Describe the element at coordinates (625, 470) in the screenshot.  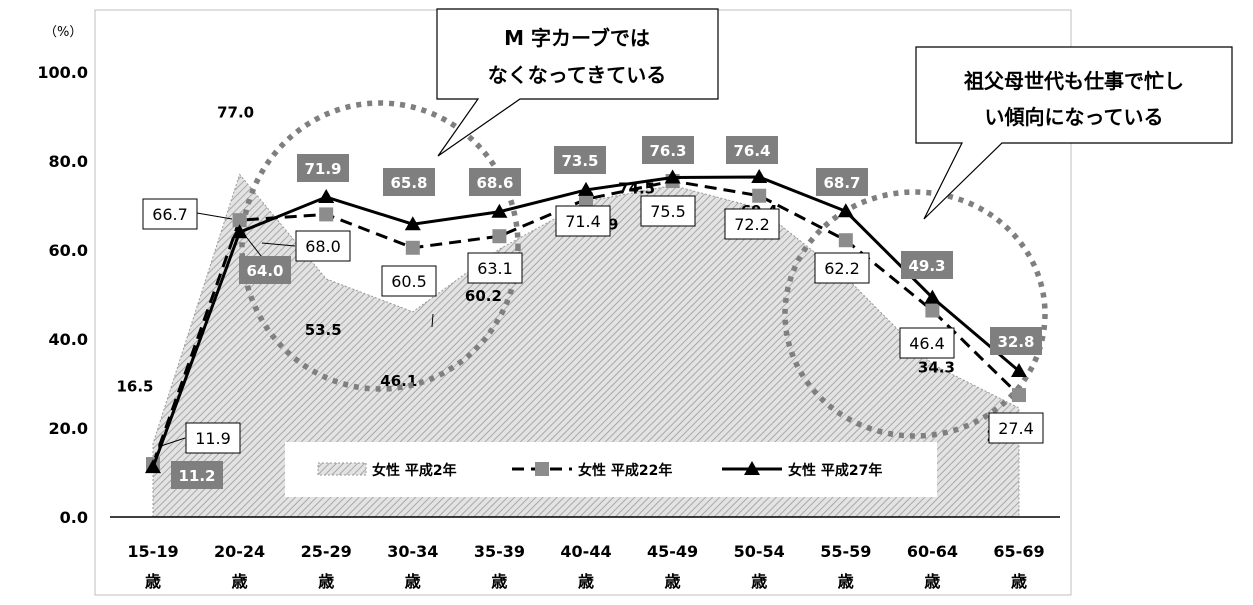
I see `legend-label-h22: 女性 平成22年` at that location.